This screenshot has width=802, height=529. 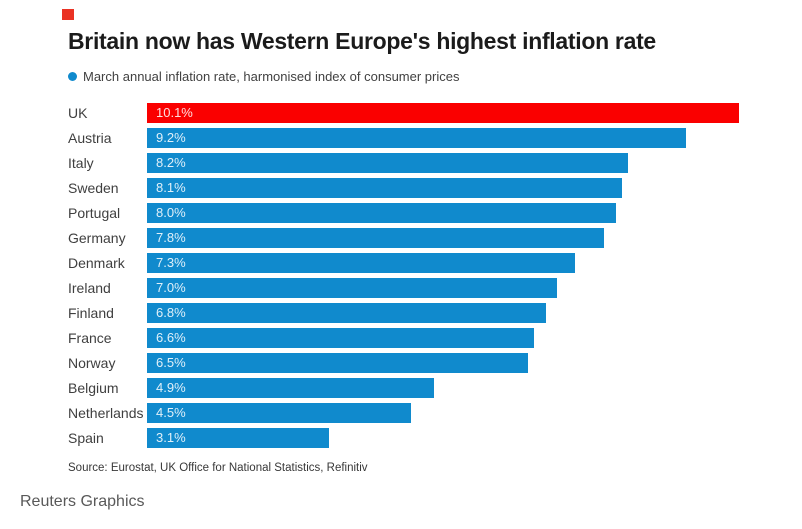 I want to click on bar-track: 8.0%, so click(x=443, y=213).